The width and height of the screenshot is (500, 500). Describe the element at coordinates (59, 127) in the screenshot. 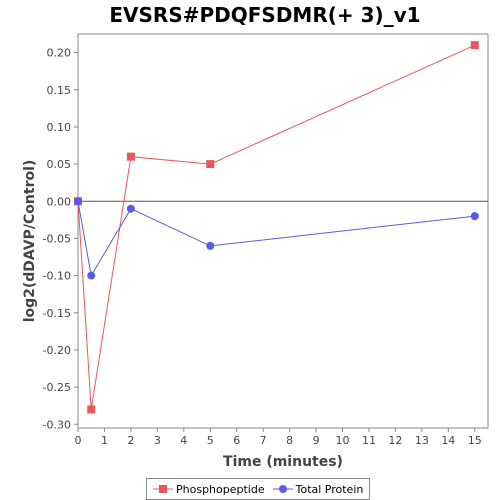

I see `y-tick-label: 0.10` at that location.